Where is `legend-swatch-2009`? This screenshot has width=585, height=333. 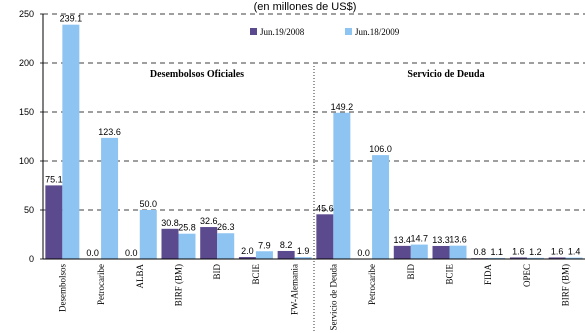 legend-swatch-2009 is located at coordinates (348, 31).